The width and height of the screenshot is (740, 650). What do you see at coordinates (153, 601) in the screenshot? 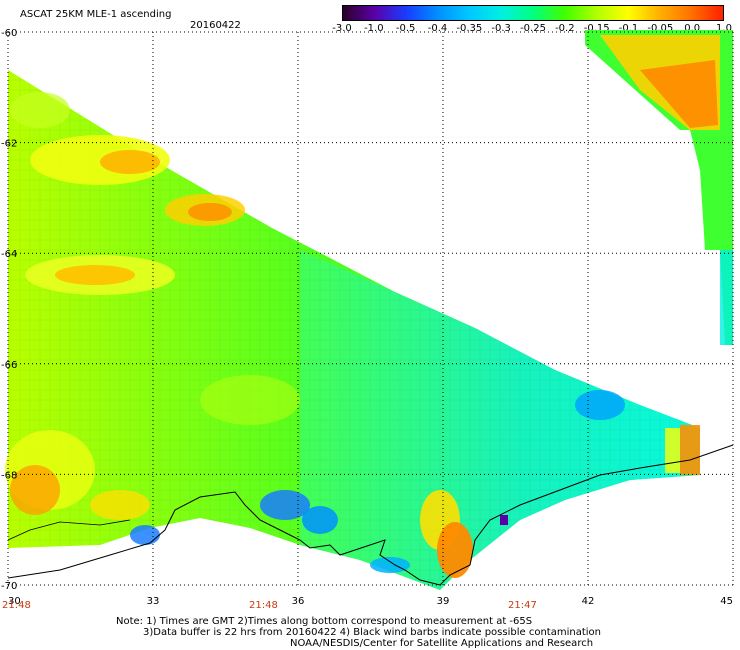
I see `lon-label: 33` at bounding box center [153, 601].